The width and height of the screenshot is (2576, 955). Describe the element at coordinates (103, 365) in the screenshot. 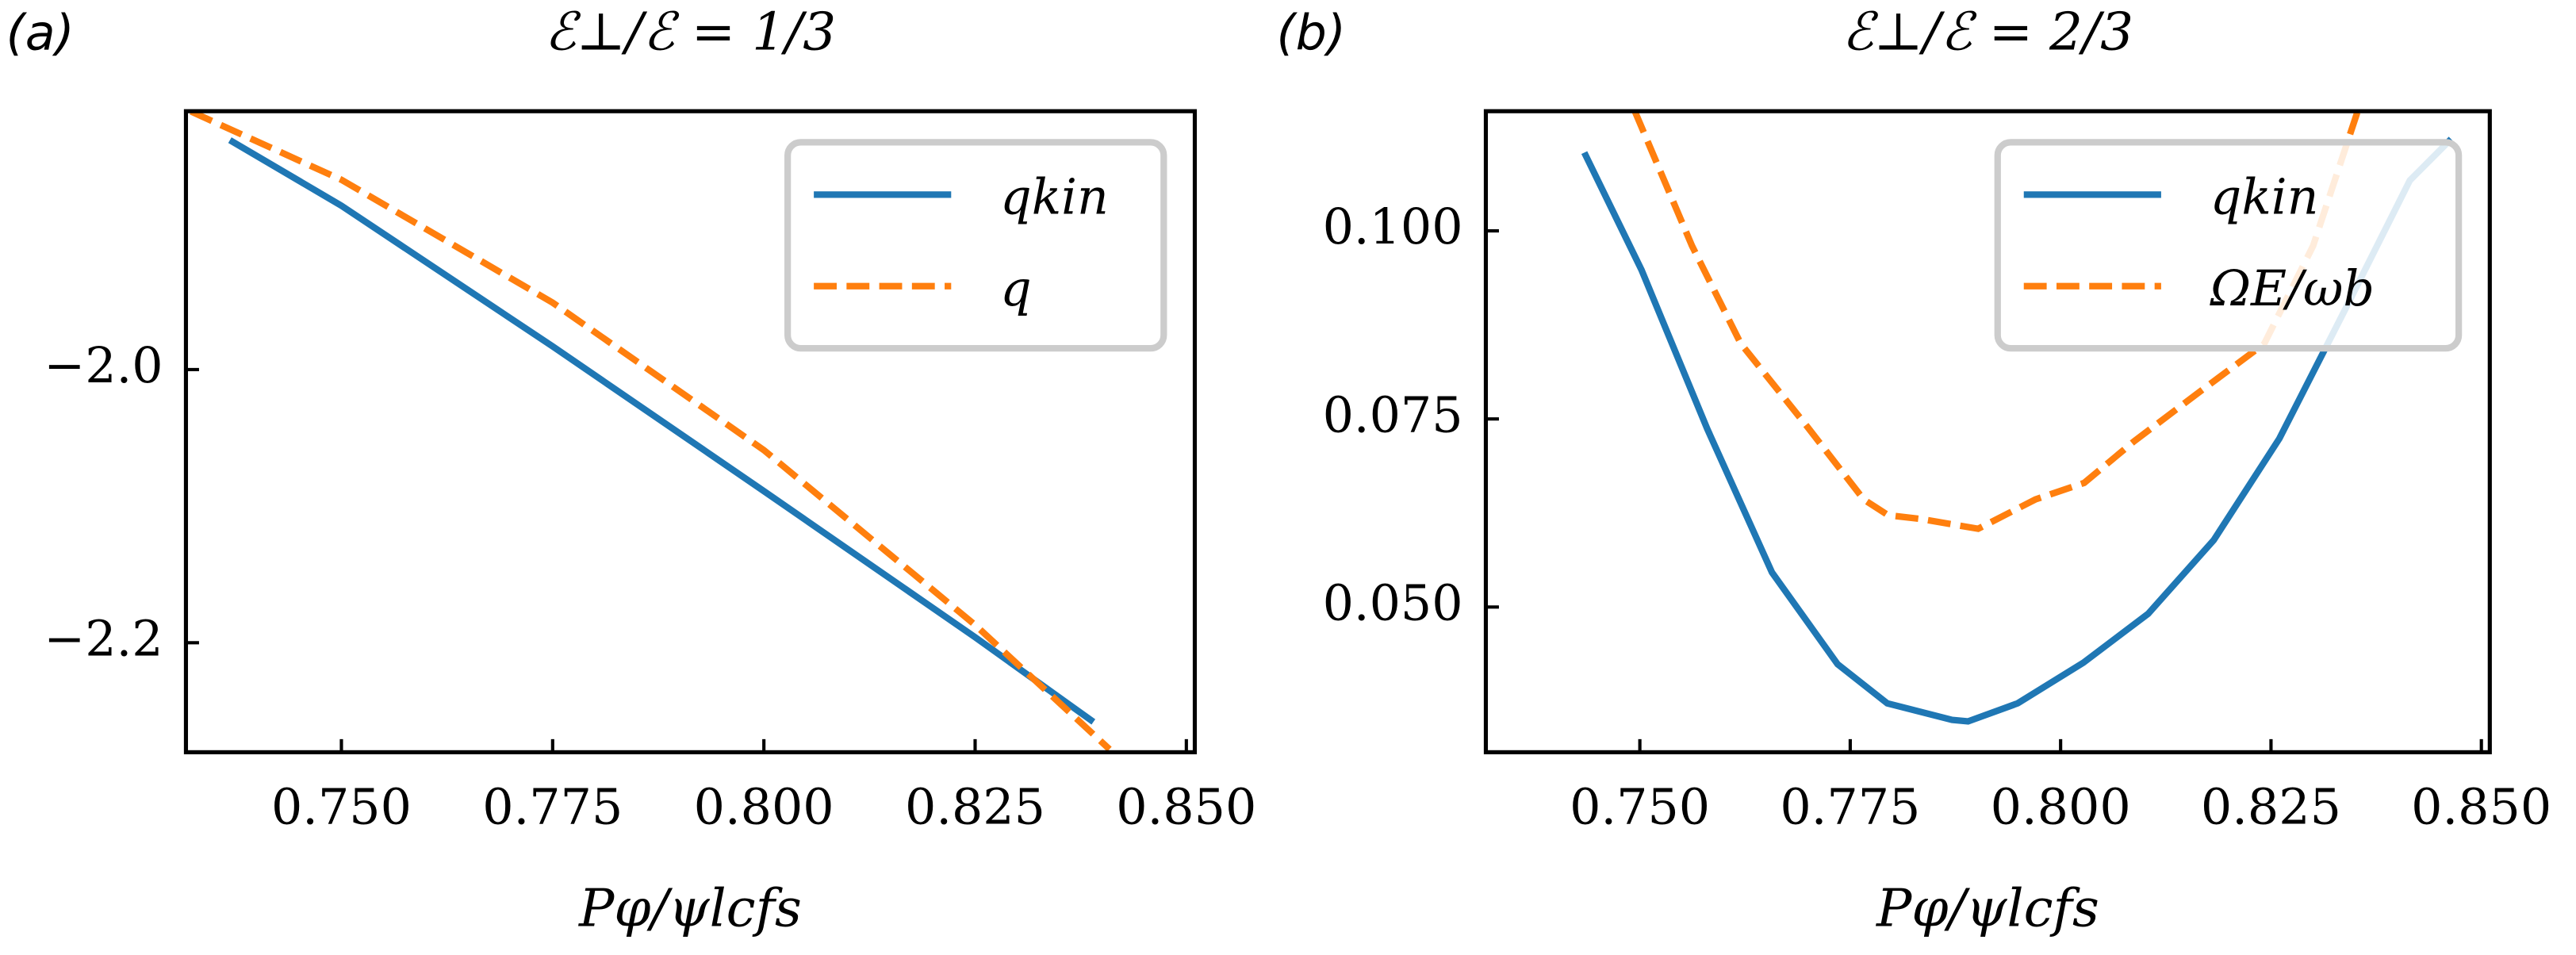

I see `y-tick-label: −2.0` at that location.